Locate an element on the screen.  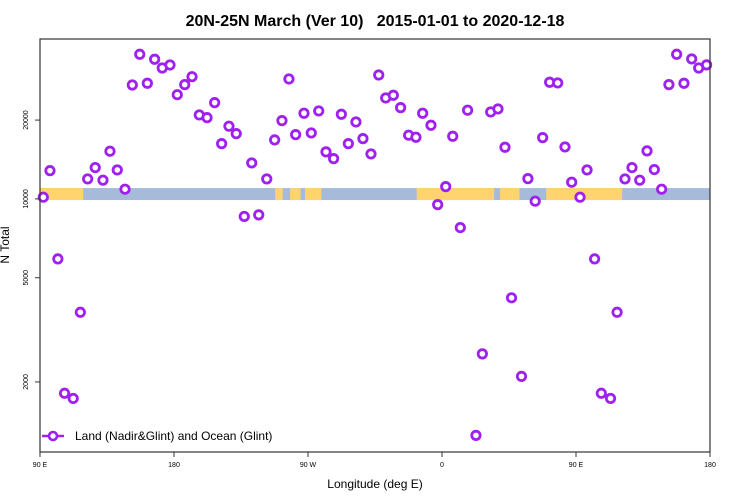
ocean-band is located at coordinates (375, 194).